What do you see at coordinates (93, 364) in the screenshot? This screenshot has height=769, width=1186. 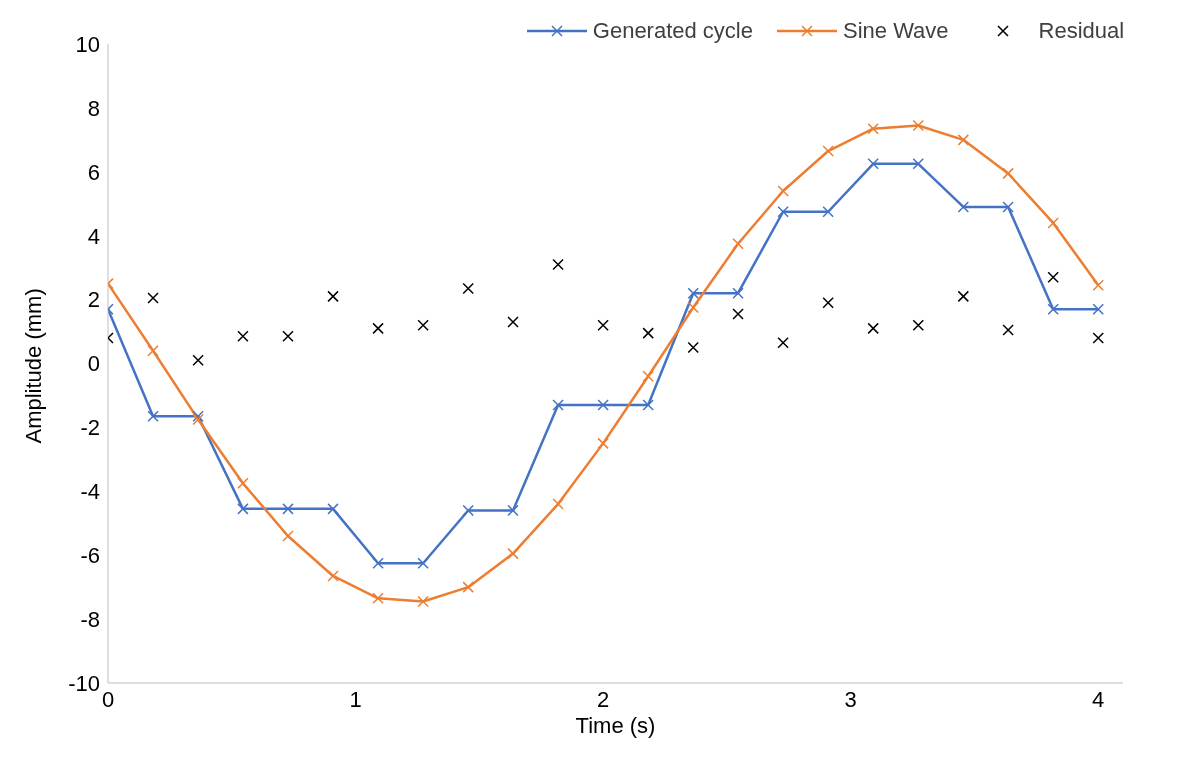 I see `y-tick-label: 0` at bounding box center [93, 364].